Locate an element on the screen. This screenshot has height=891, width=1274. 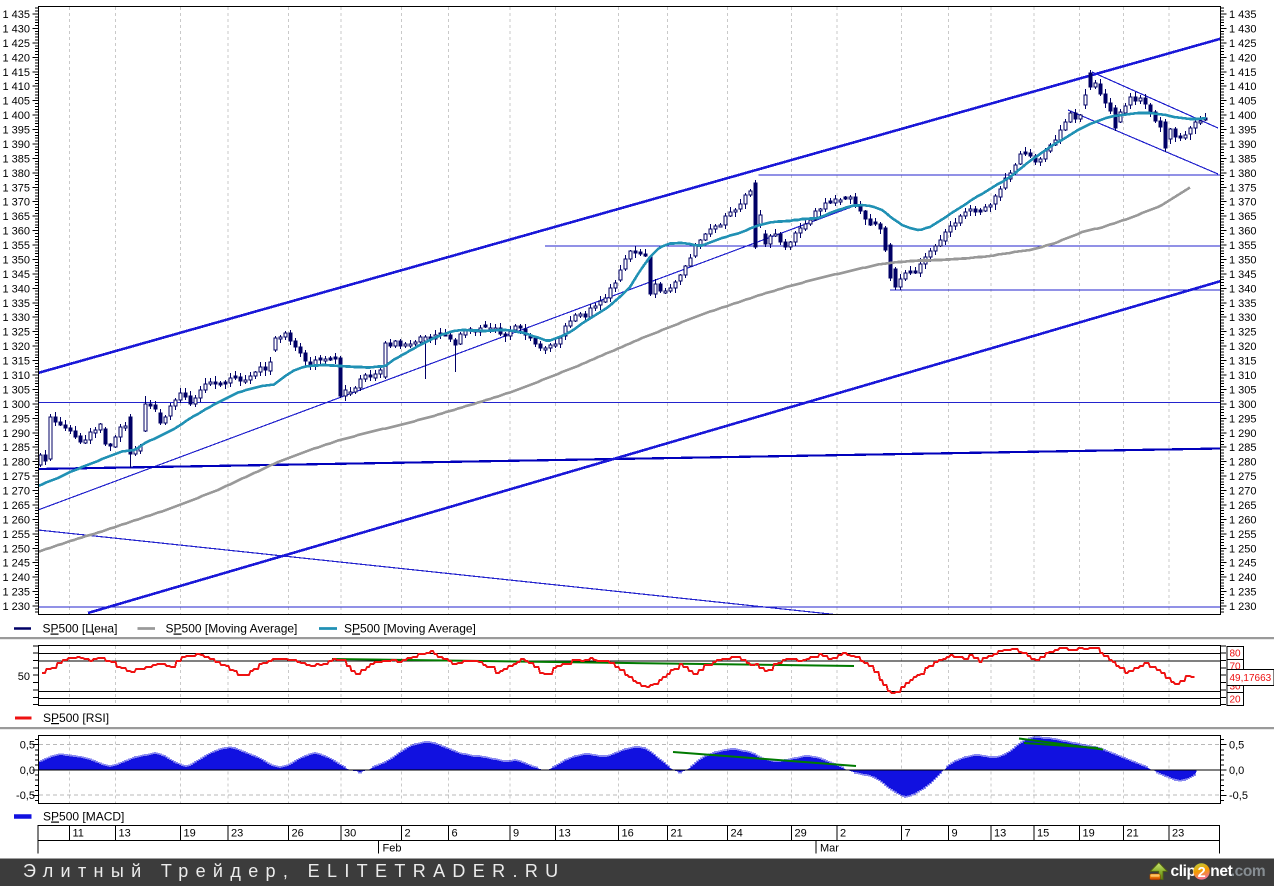
svg-text: SP500 [Цена] is located at coordinates (80, 629).